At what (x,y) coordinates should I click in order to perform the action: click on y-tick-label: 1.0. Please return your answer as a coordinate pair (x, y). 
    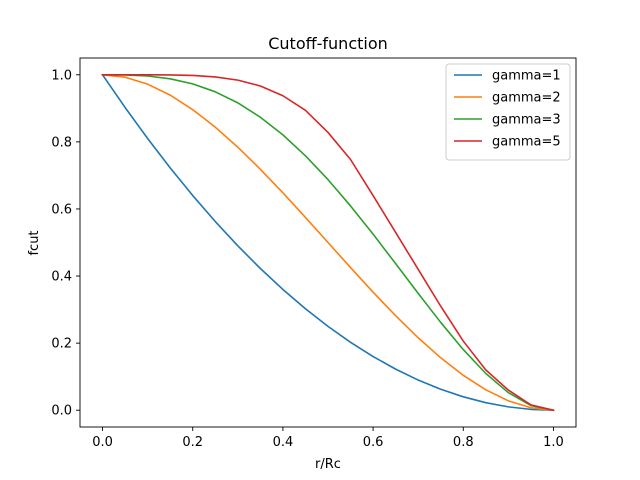
    Looking at the image, I should click on (61, 75).